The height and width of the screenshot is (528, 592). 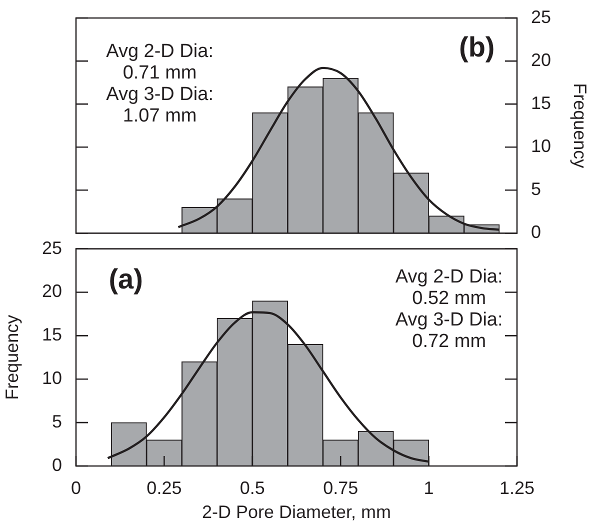 What do you see at coordinates (76, 488) in the screenshot?
I see `x-tick-label: 0` at bounding box center [76, 488].